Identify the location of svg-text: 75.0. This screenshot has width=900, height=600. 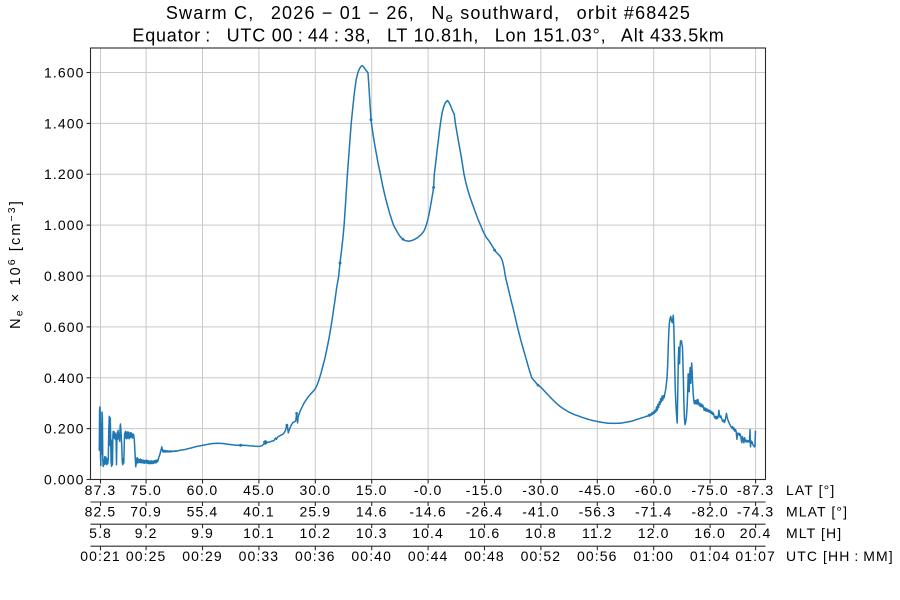
(146, 490).